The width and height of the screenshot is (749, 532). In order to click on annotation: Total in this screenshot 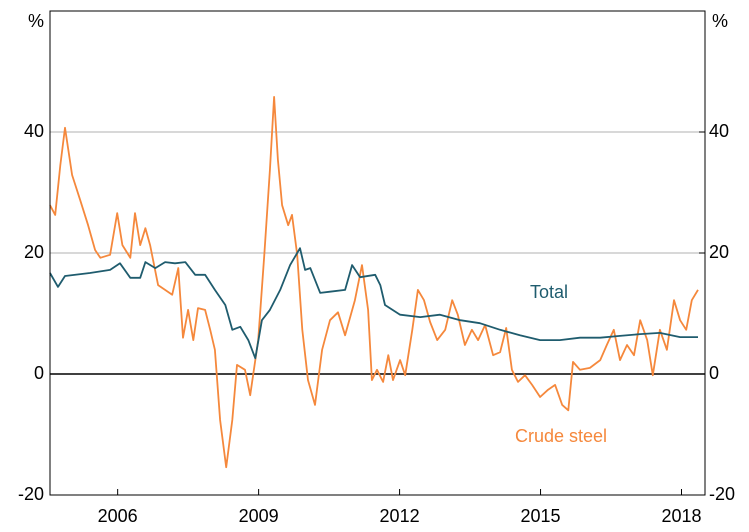, I will do `click(549, 292)`.